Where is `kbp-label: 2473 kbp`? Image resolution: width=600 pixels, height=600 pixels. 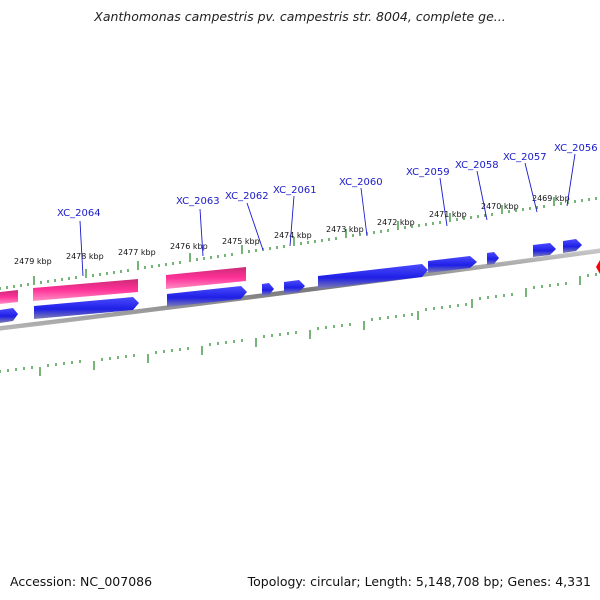 kbp-label: 2473 kbp is located at coordinates (345, 229).